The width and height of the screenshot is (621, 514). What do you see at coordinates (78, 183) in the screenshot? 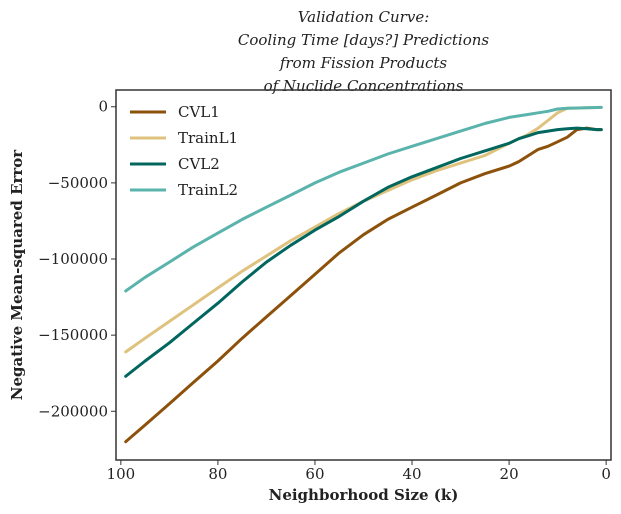
I see `y-tick-label: −50000` at bounding box center [78, 183].